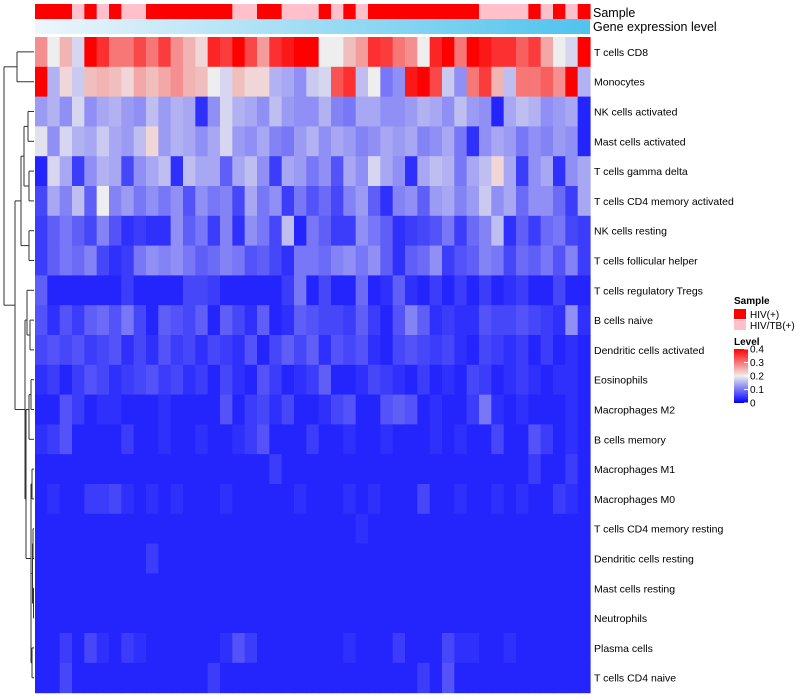 Image resolution: width=800 pixels, height=700 pixels. What do you see at coordinates (664, 202) in the screenshot?
I see `row-label: T cells CD4 memory activated` at bounding box center [664, 202].